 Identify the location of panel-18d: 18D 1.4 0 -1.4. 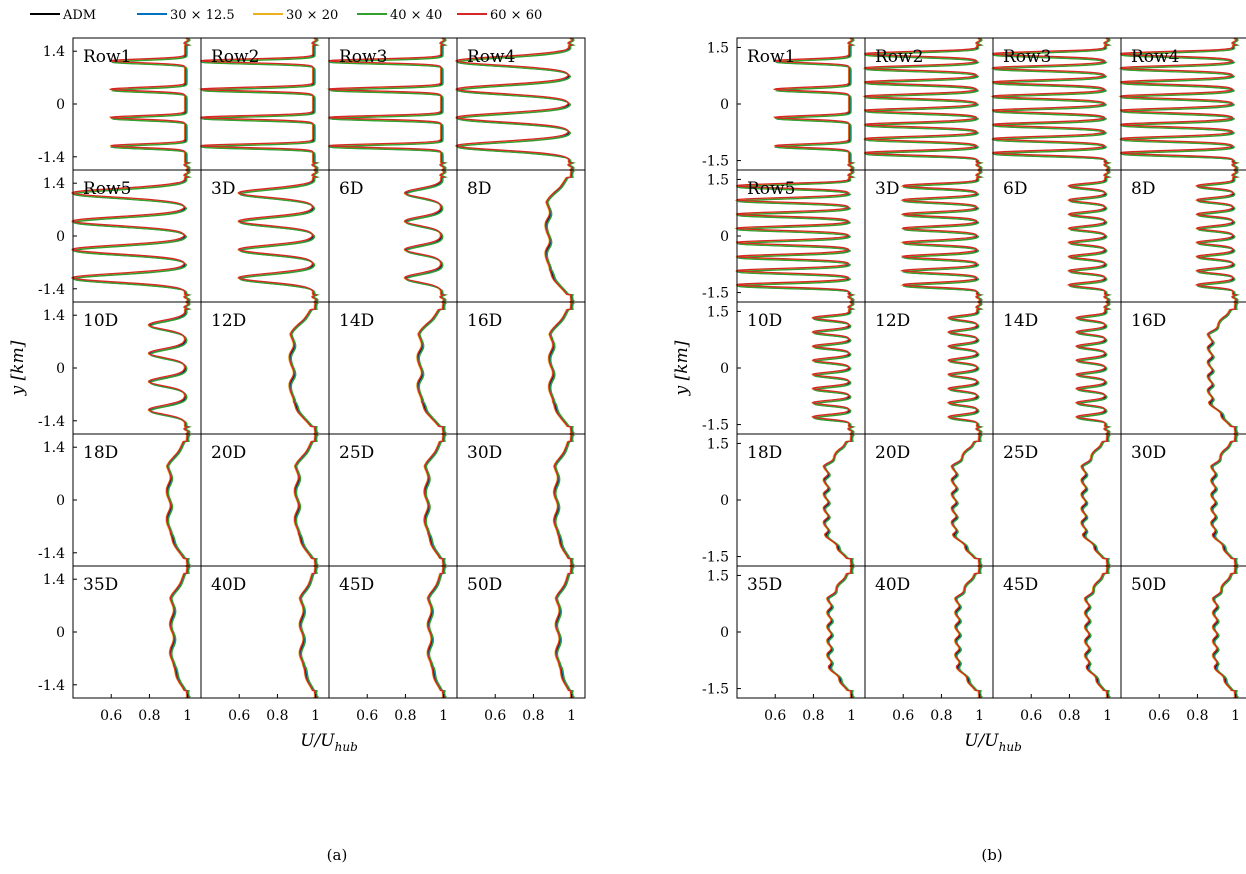
(120, 500).